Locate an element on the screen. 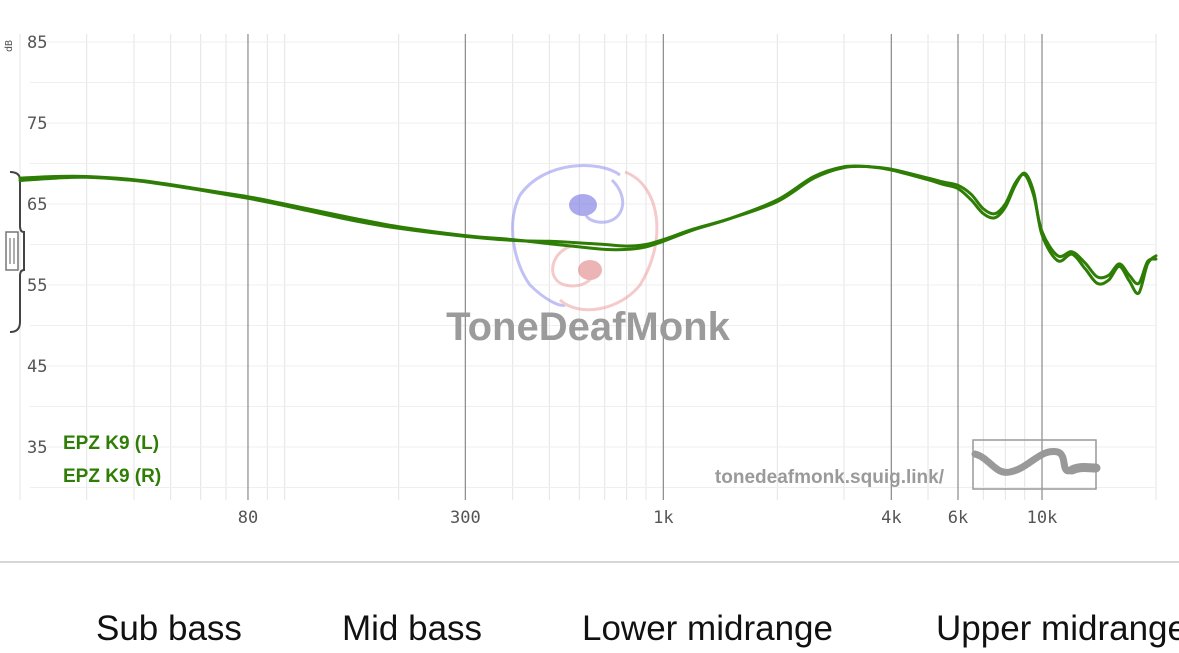 This screenshot has width=1179, height=653. y-axis-ticks: 85 75 65 55 45 35 is located at coordinates (37, 245).